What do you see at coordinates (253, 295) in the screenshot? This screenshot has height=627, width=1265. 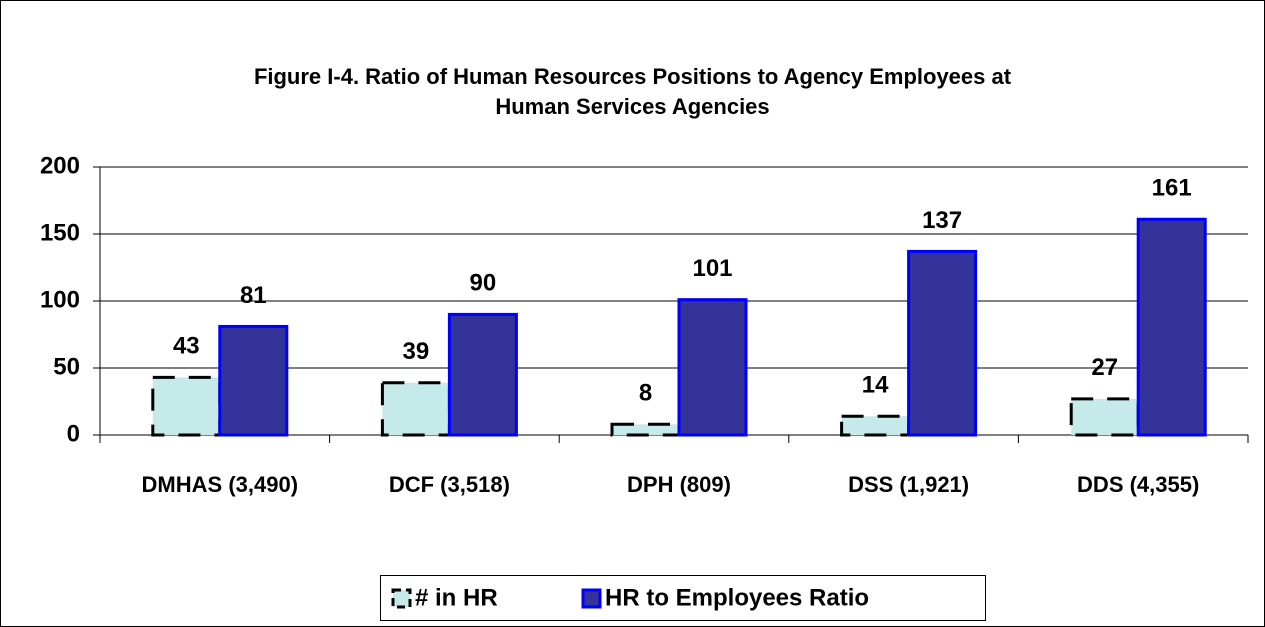 I see `value-label: 81` at bounding box center [253, 295].